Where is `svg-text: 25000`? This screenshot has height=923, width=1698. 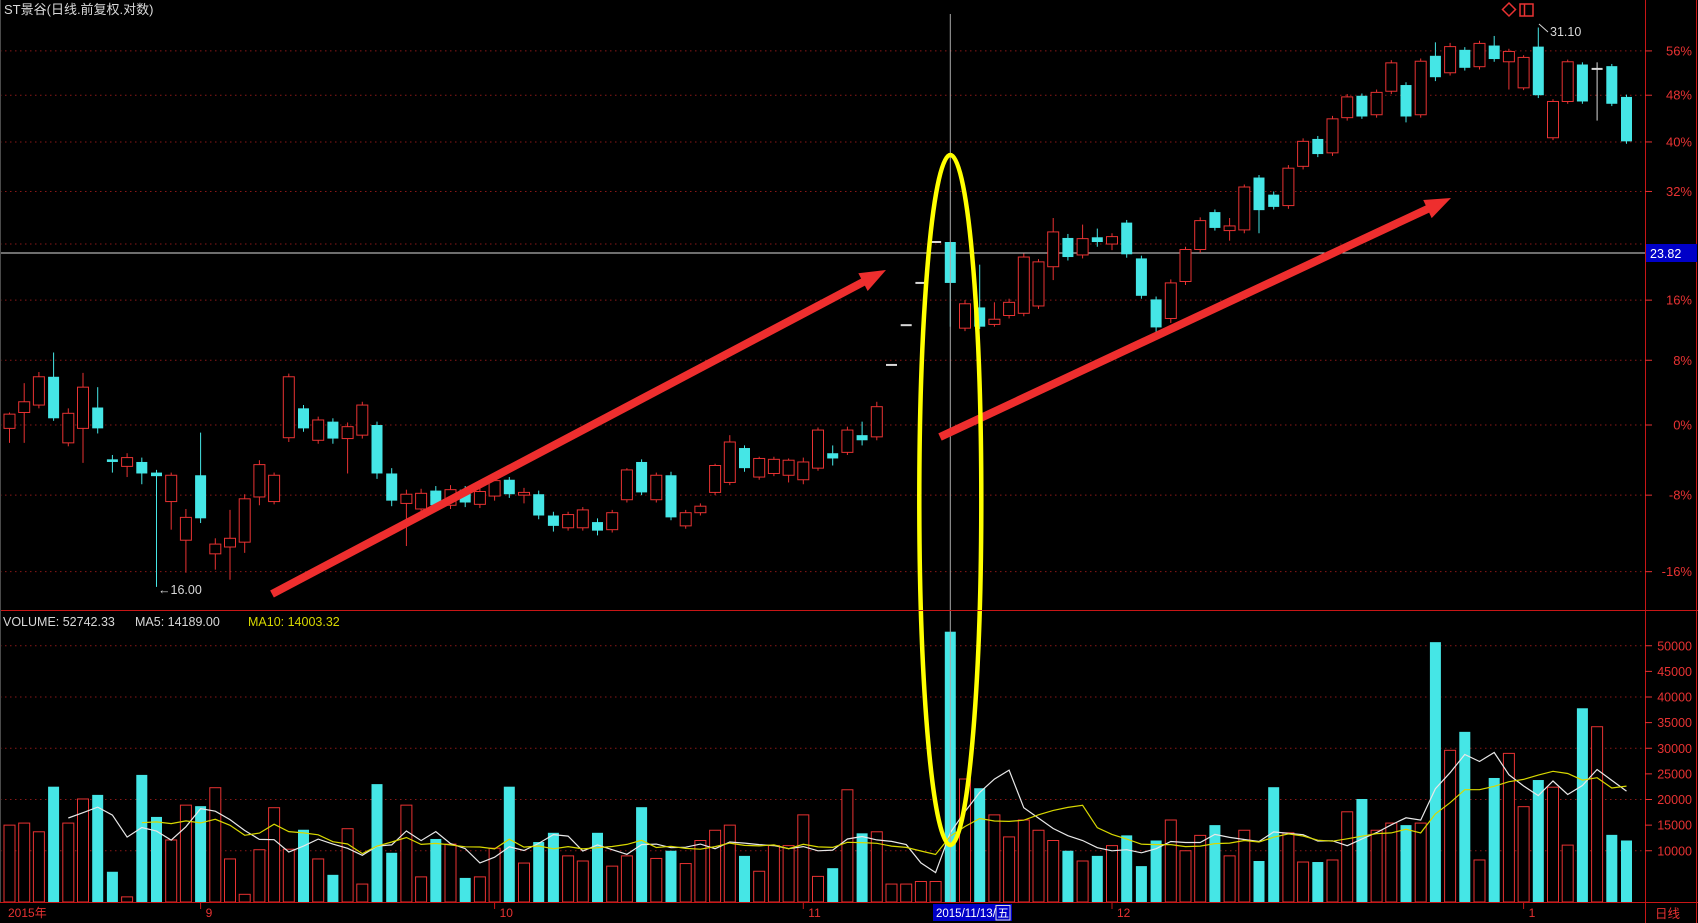
svg-text: 25000 is located at coordinates (1674, 774).